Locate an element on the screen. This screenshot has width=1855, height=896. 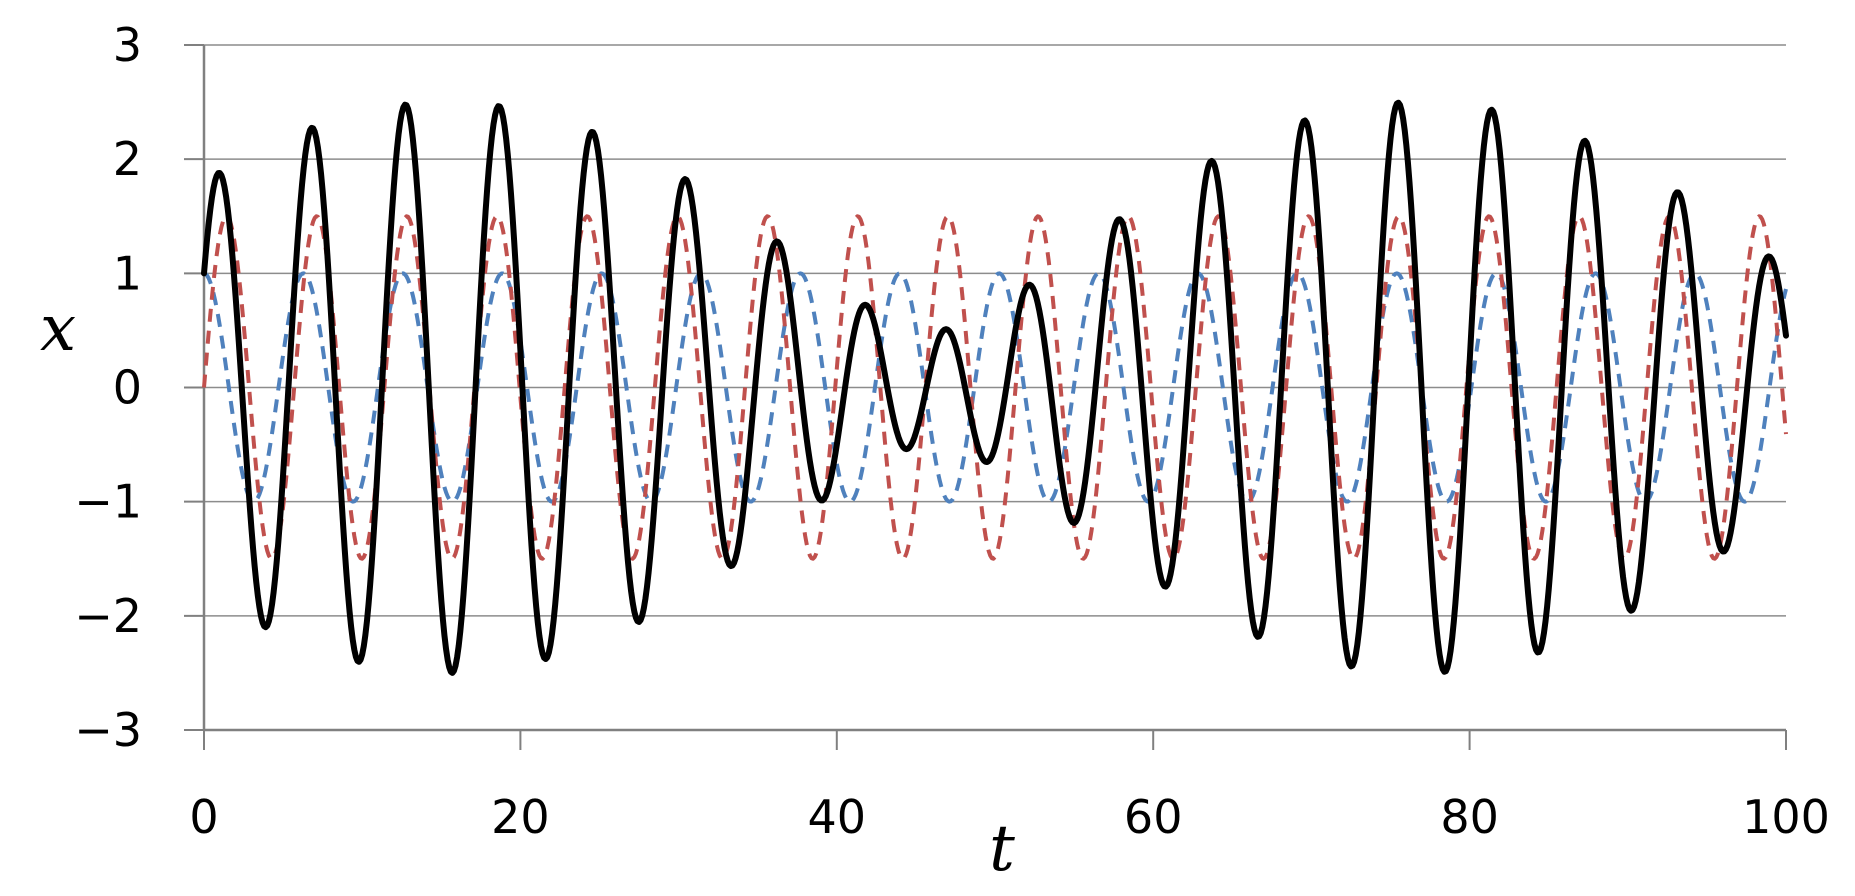
x-tick-label: 40 is located at coordinates (837, 817).